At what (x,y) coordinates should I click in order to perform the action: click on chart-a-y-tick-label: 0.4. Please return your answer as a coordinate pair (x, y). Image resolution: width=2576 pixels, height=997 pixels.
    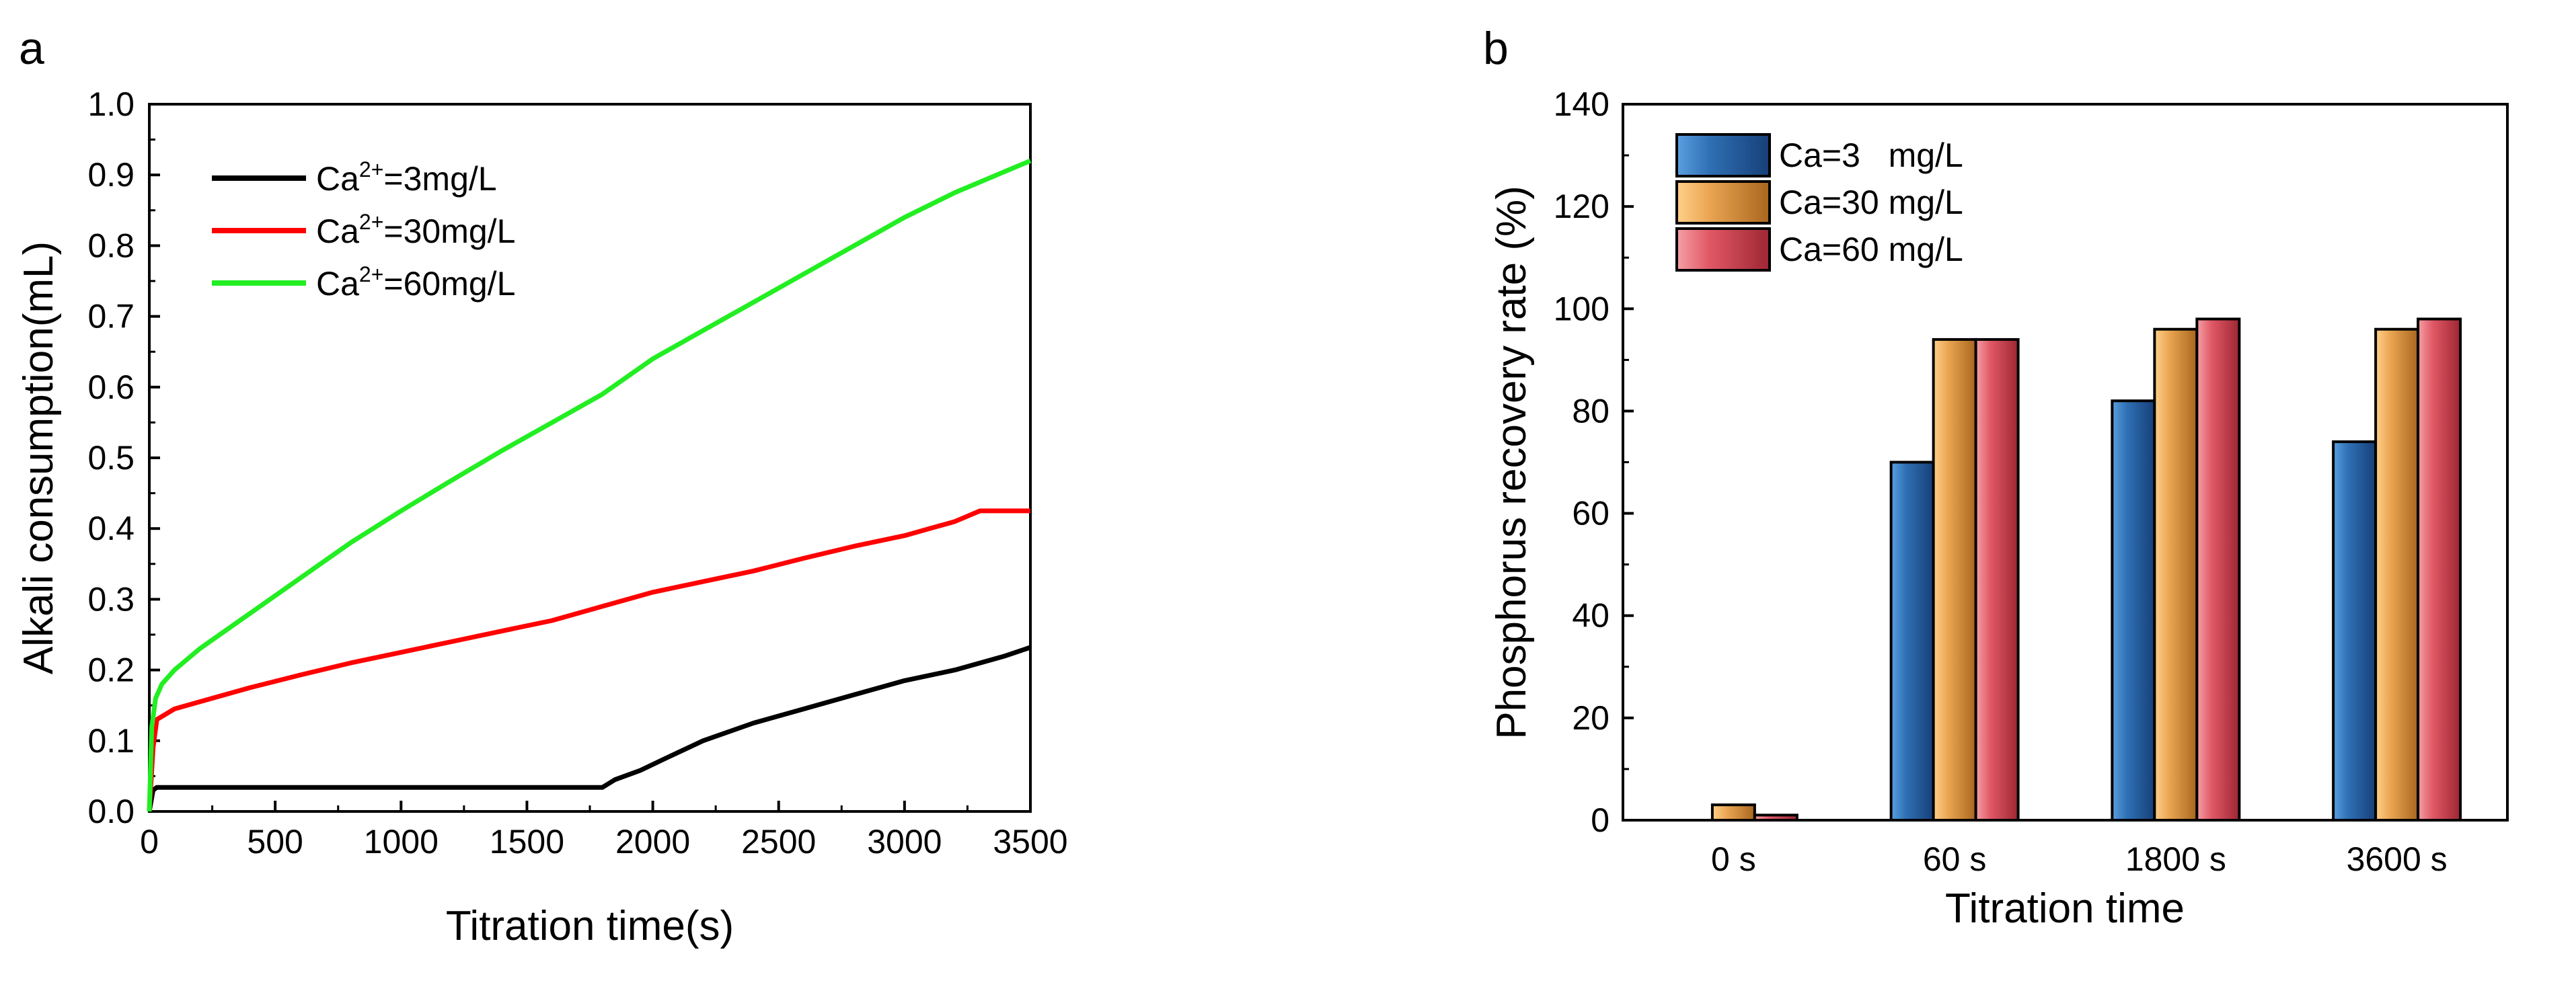
    Looking at the image, I should click on (111, 529).